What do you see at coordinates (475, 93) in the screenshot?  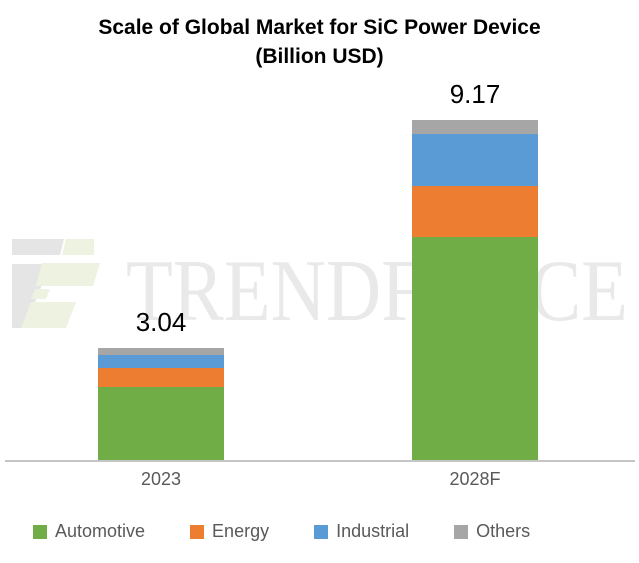 I see `total-value-label-2028f: 9.17` at bounding box center [475, 93].